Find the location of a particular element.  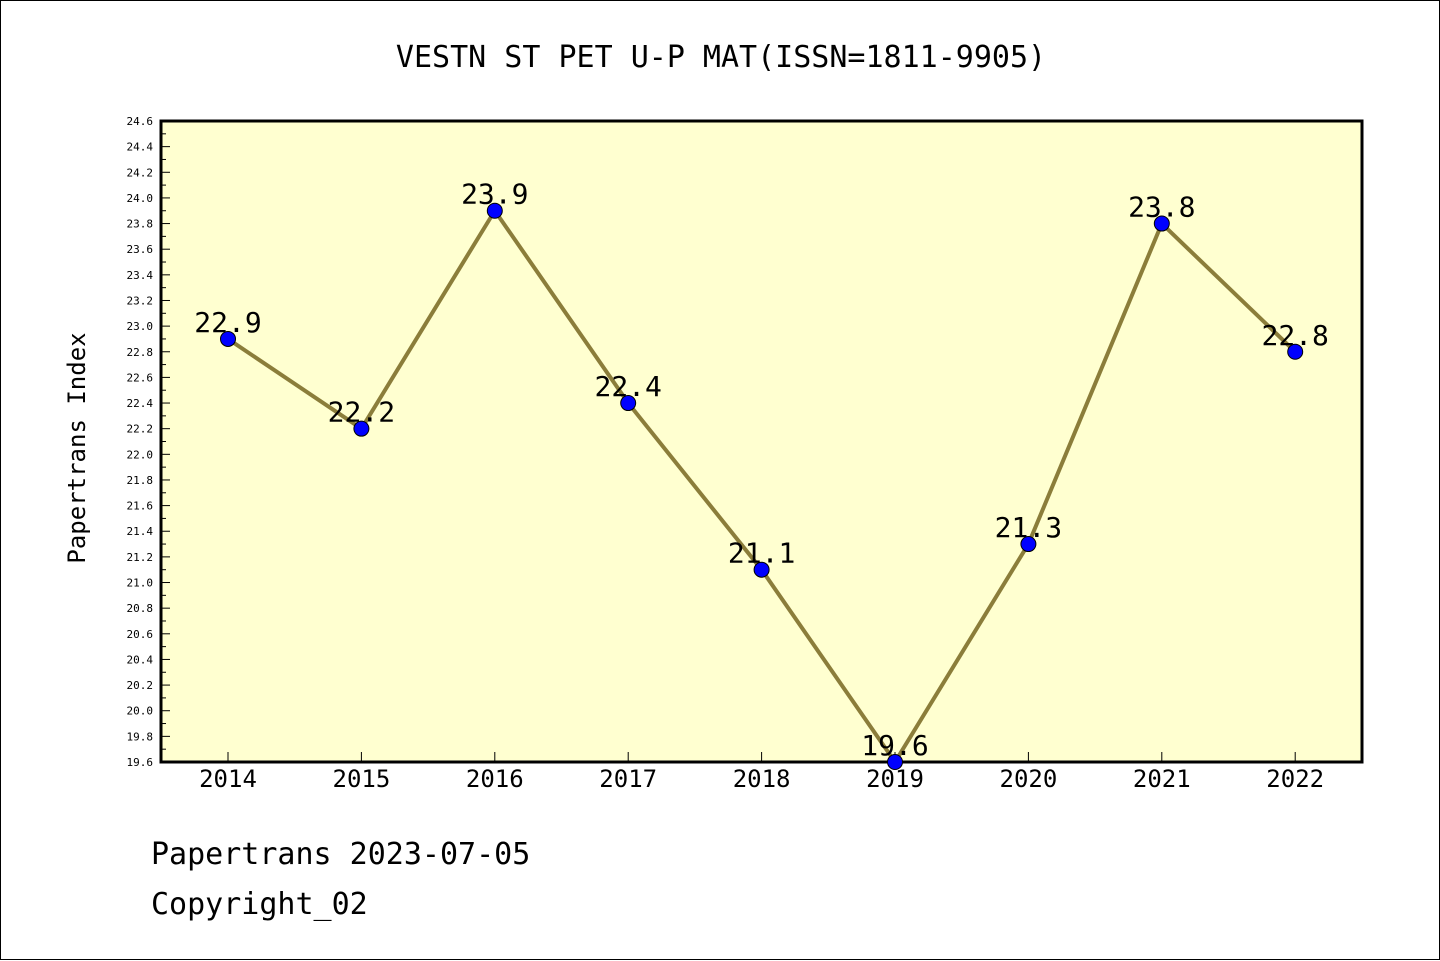

data-label: 21.1 is located at coordinates (761, 553).